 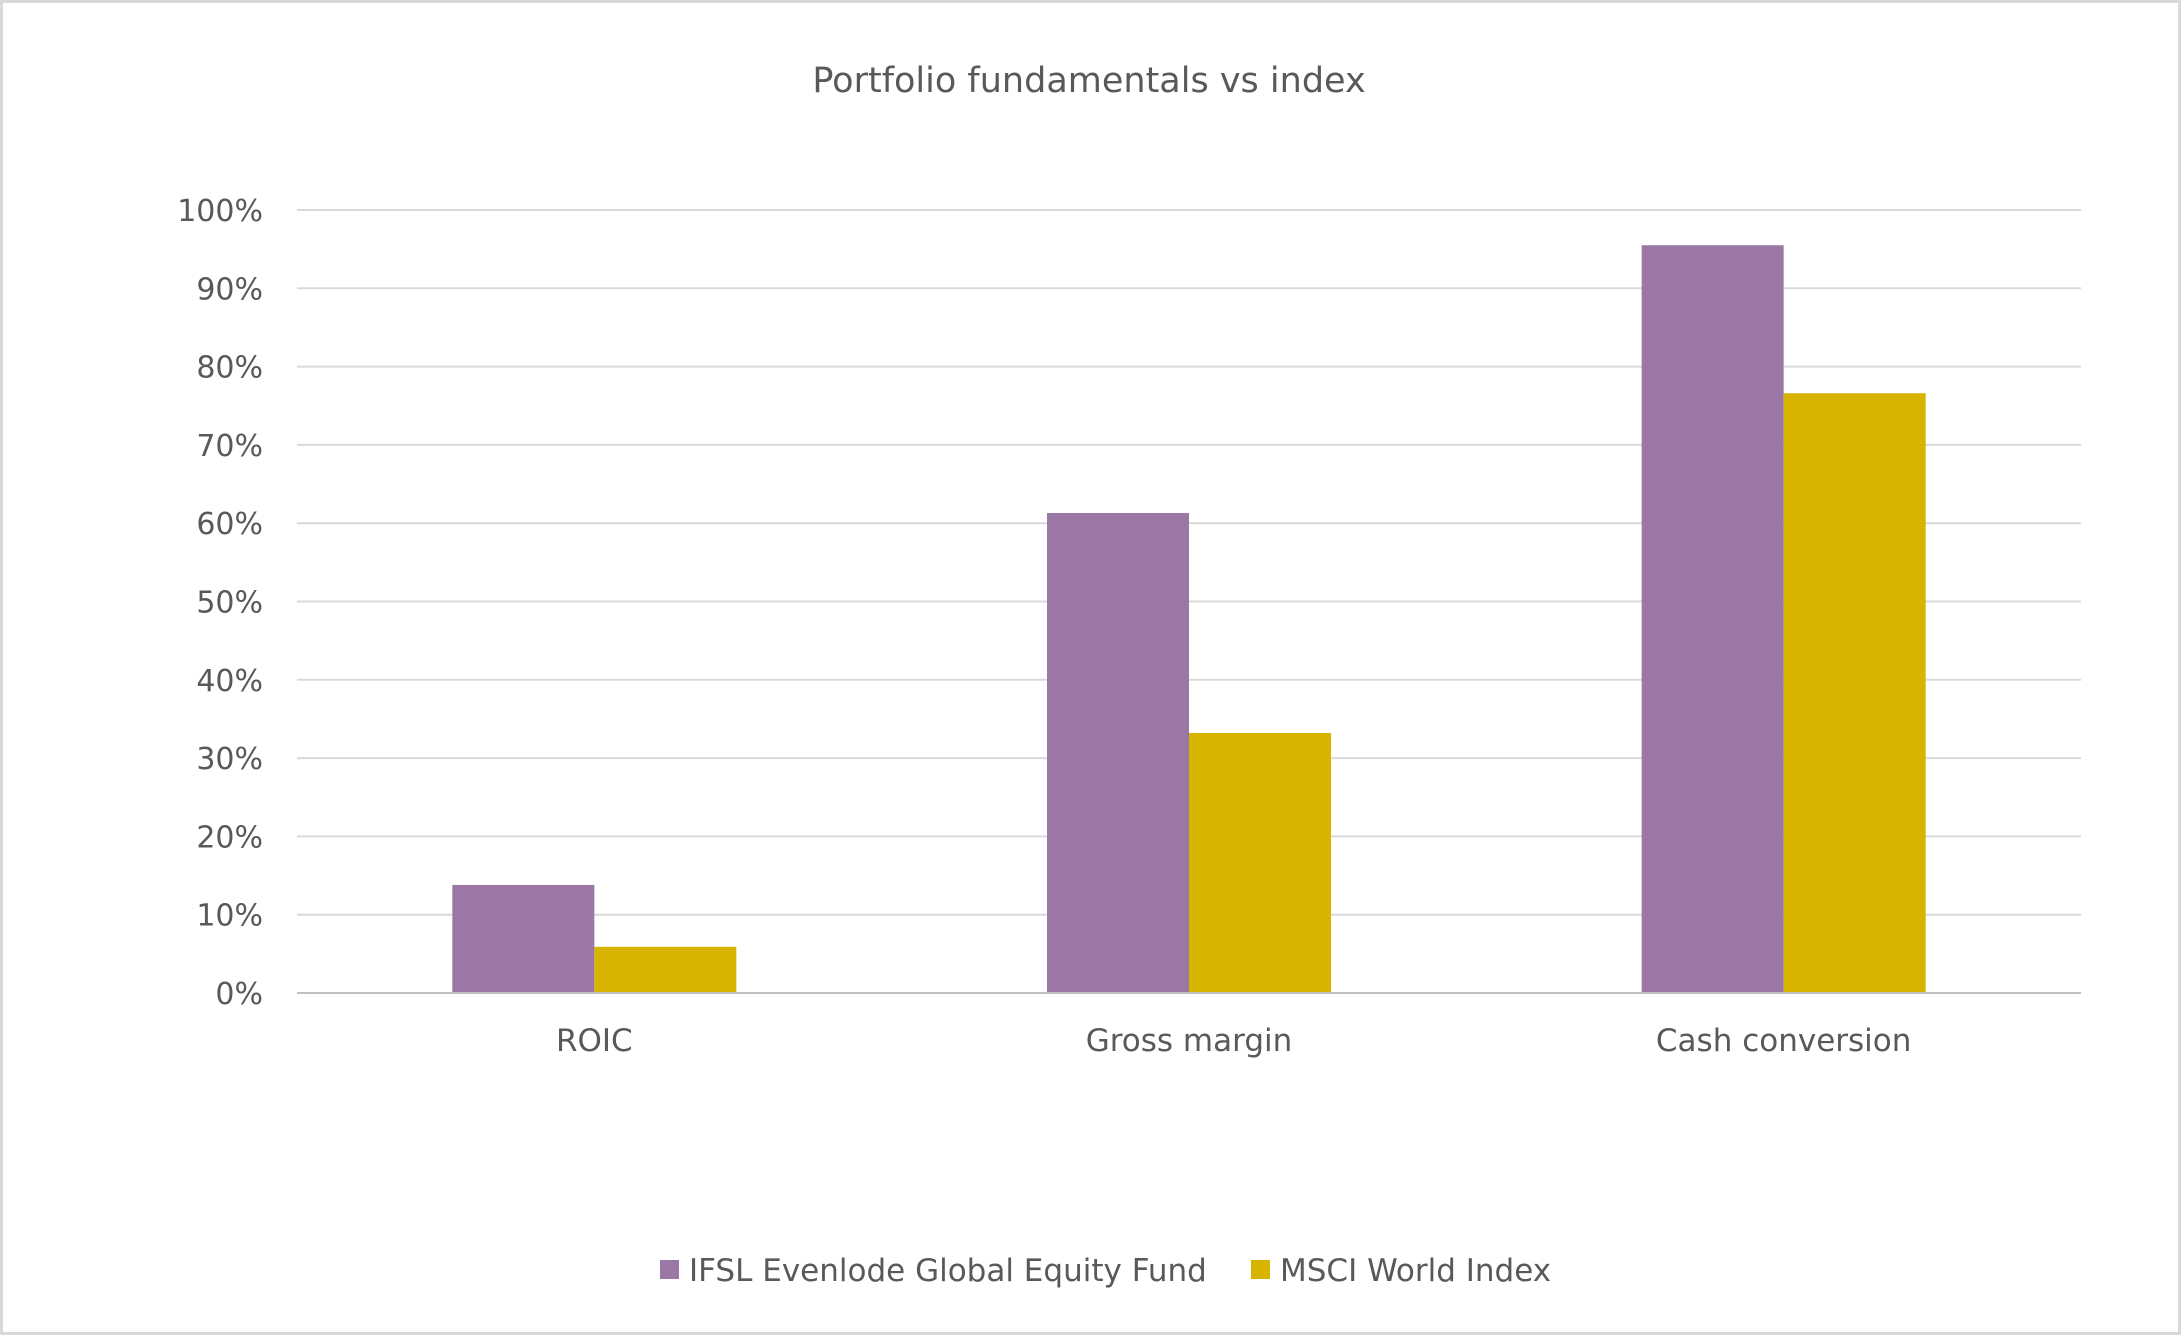 I want to click on bar-fund-cash-conversion, so click(x=1712, y=619).